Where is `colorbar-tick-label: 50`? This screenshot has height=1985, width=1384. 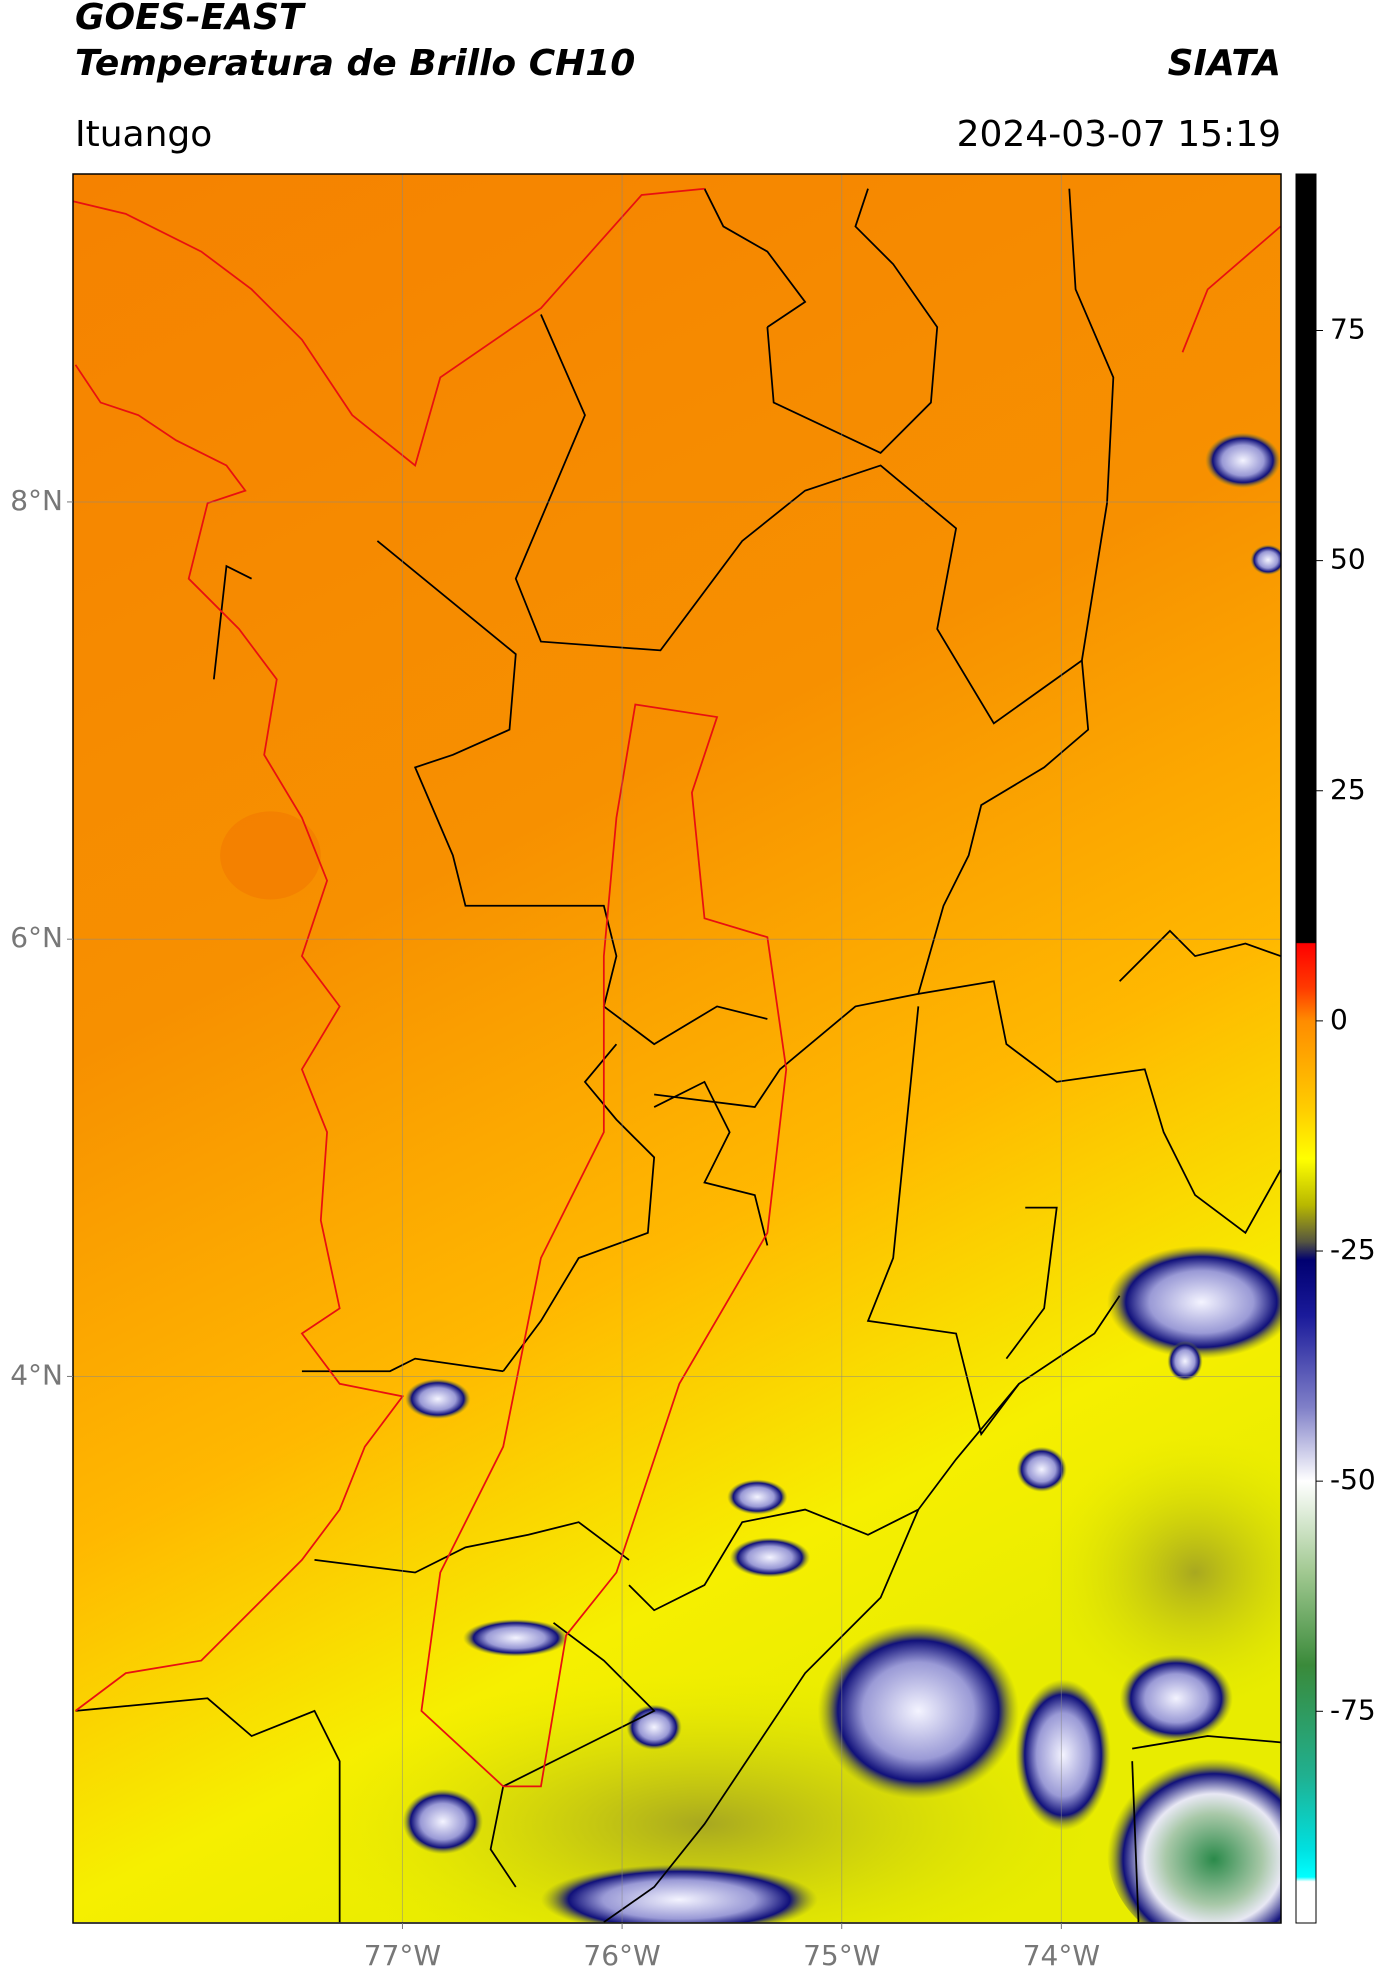 colorbar-tick-label: 50 is located at coordinates (1348, 559).